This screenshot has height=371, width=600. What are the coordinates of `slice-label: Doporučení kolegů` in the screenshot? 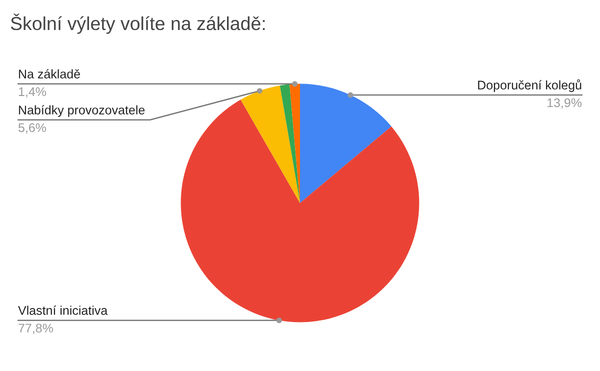 It's located at (530, 85).